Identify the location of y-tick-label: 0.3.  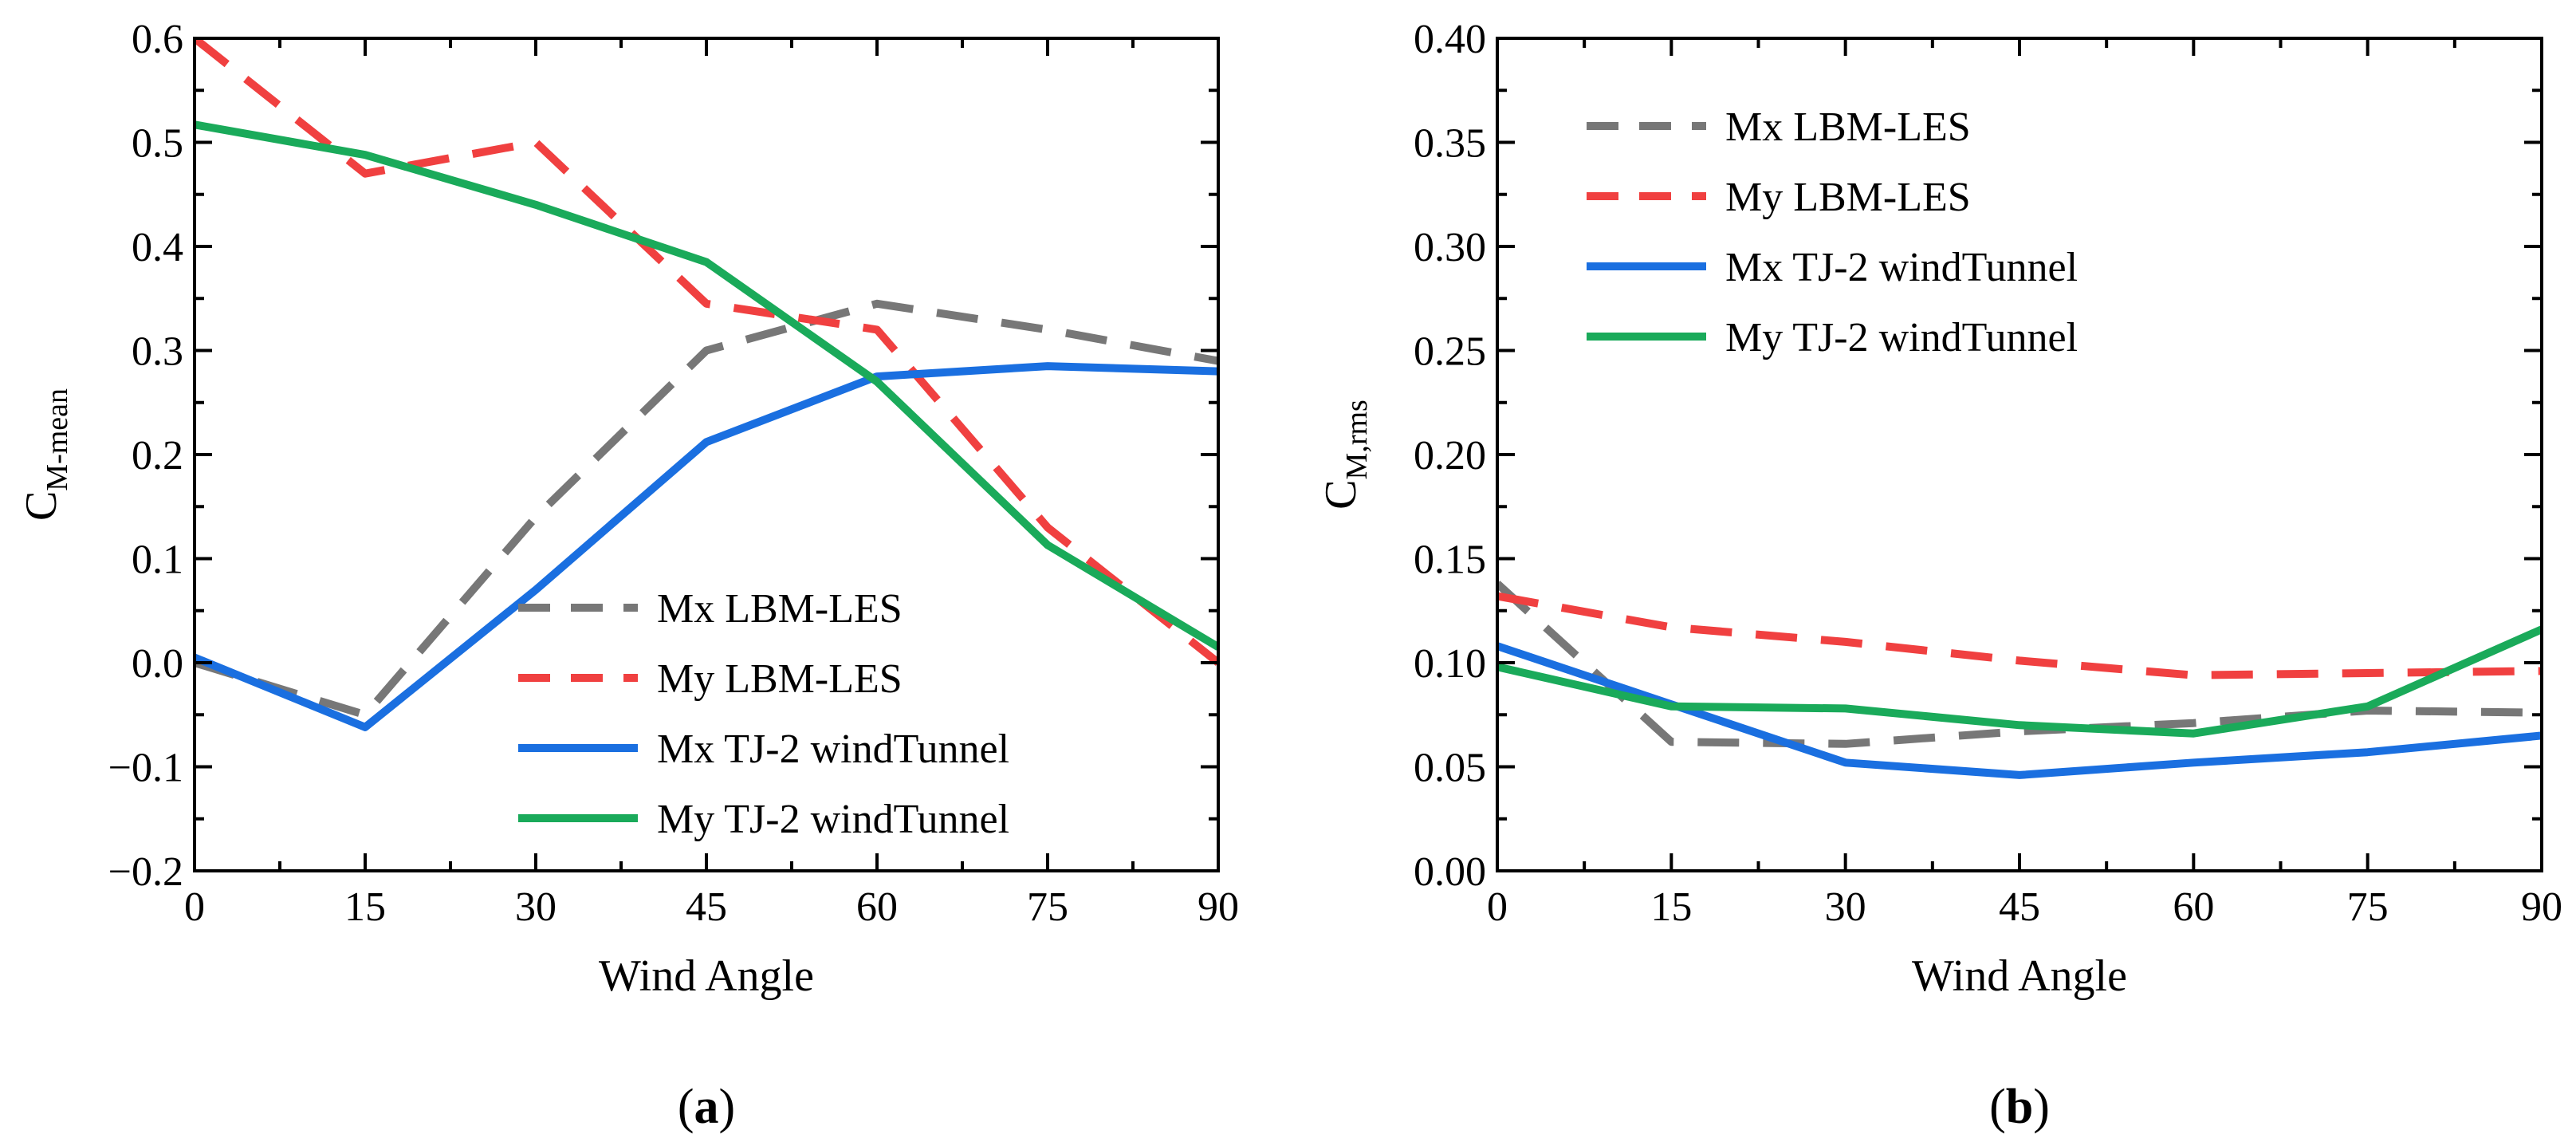
(158, 352).